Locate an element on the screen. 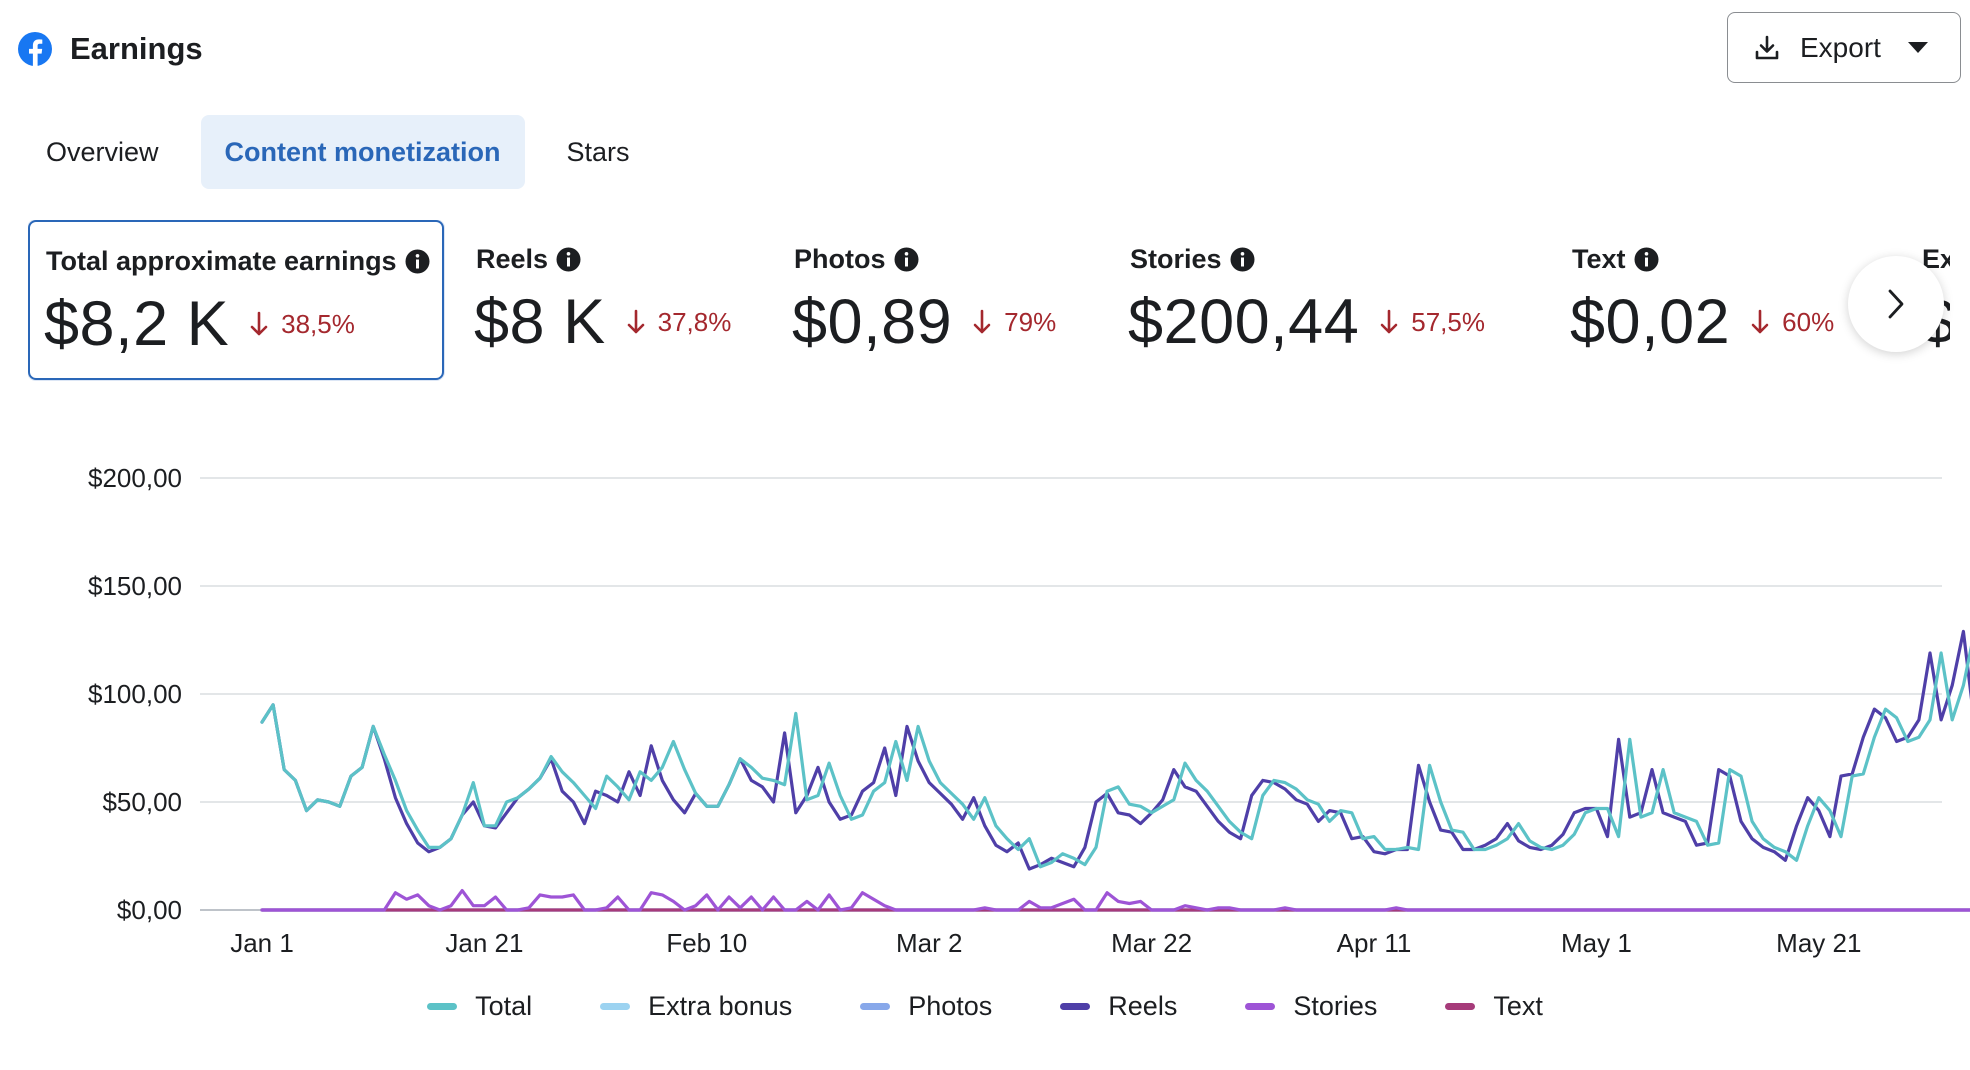 The height and width of the screenshot is (1070, 1970). metric-title: Reels is located at coordinates (512, 259).